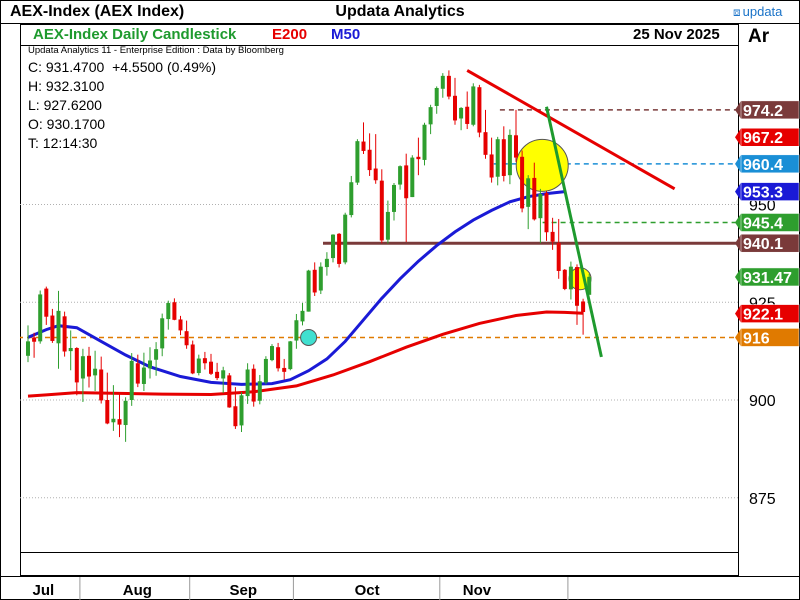 This screenshot has width=800, height=600. I want to click on level-tag-label: 967.2, so click(763, 138).